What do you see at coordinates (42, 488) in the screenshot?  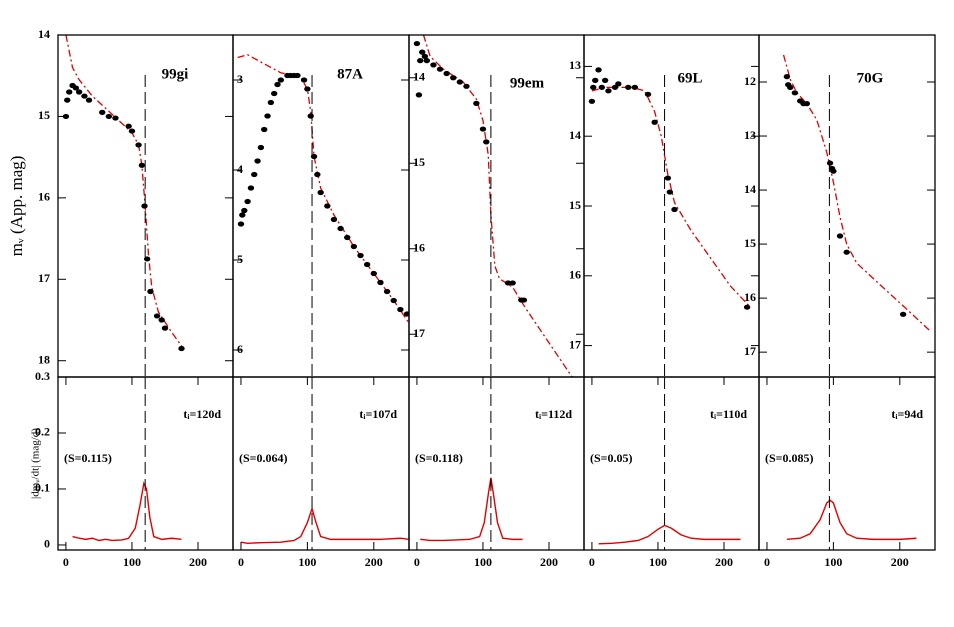 I see `y-tick-label: 0.1` at bounding box center [42, 488].